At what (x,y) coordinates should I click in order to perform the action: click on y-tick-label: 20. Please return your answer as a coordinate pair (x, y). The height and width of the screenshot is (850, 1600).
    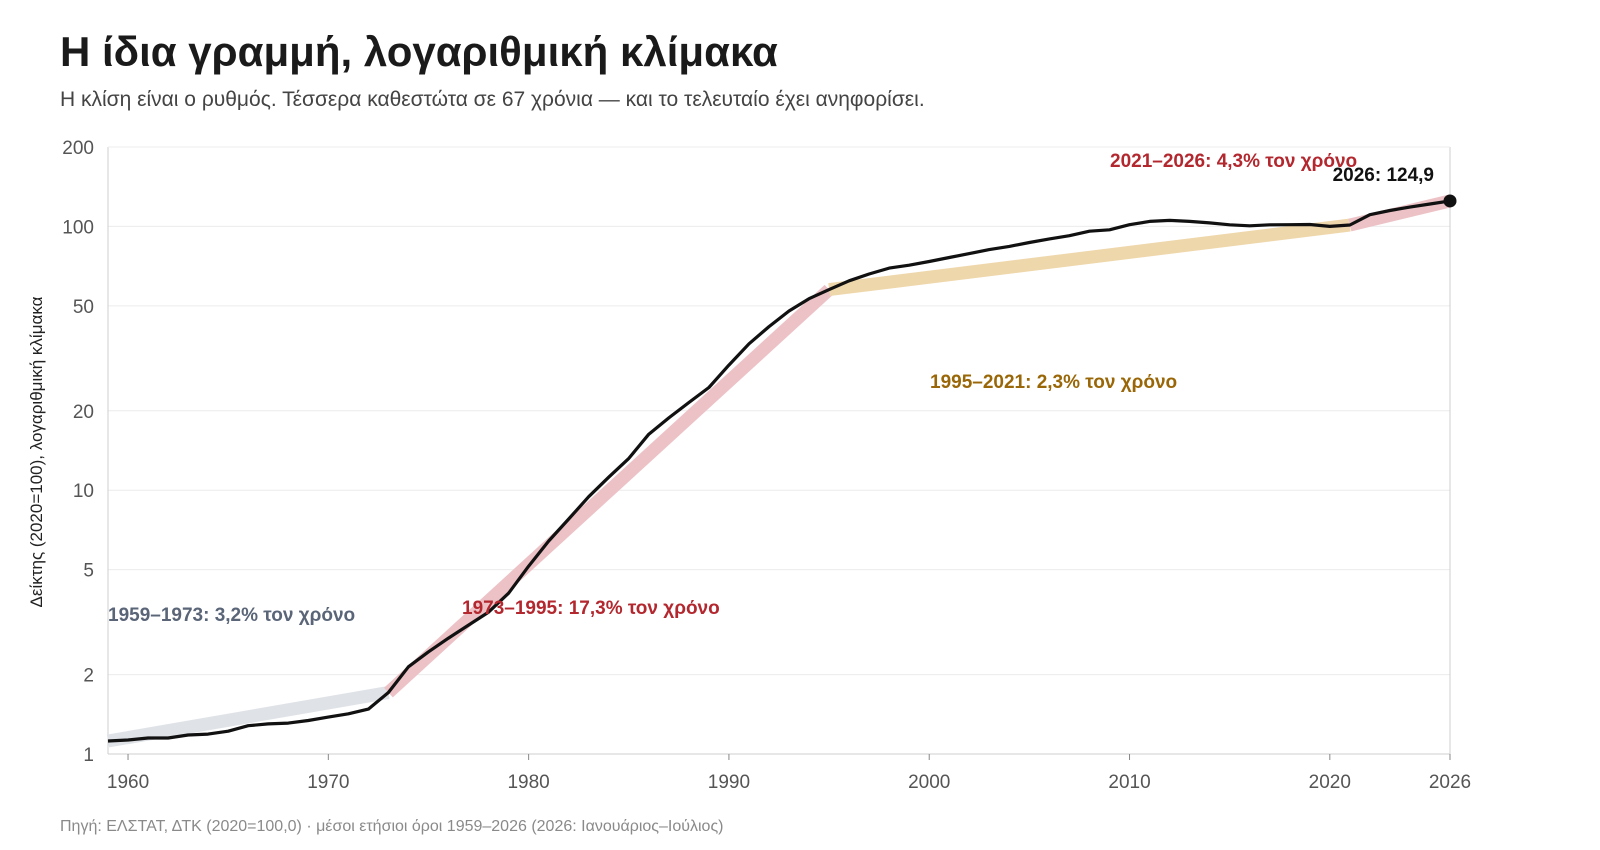
    Looking at the image, I should click on (83, 412).